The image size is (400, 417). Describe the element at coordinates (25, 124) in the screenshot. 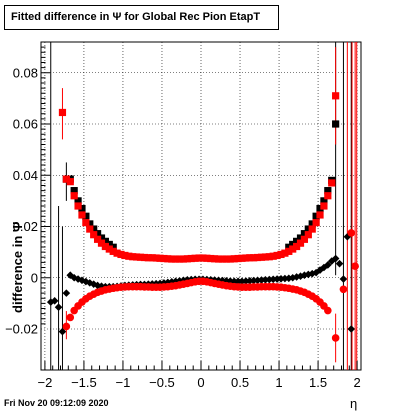

I see `y-tick-label: 0.06` at that location.